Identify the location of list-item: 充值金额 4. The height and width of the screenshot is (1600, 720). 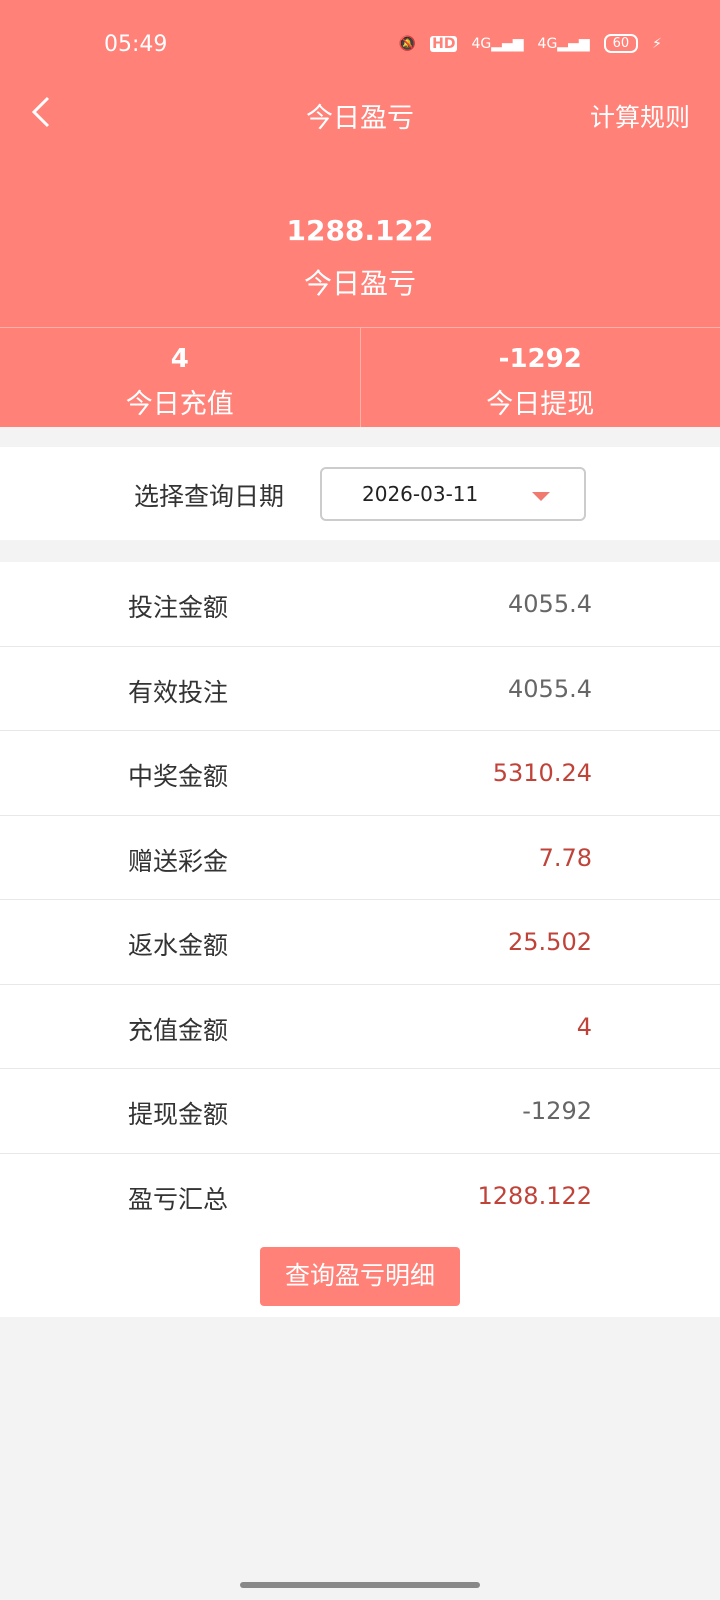
(360, 1027).